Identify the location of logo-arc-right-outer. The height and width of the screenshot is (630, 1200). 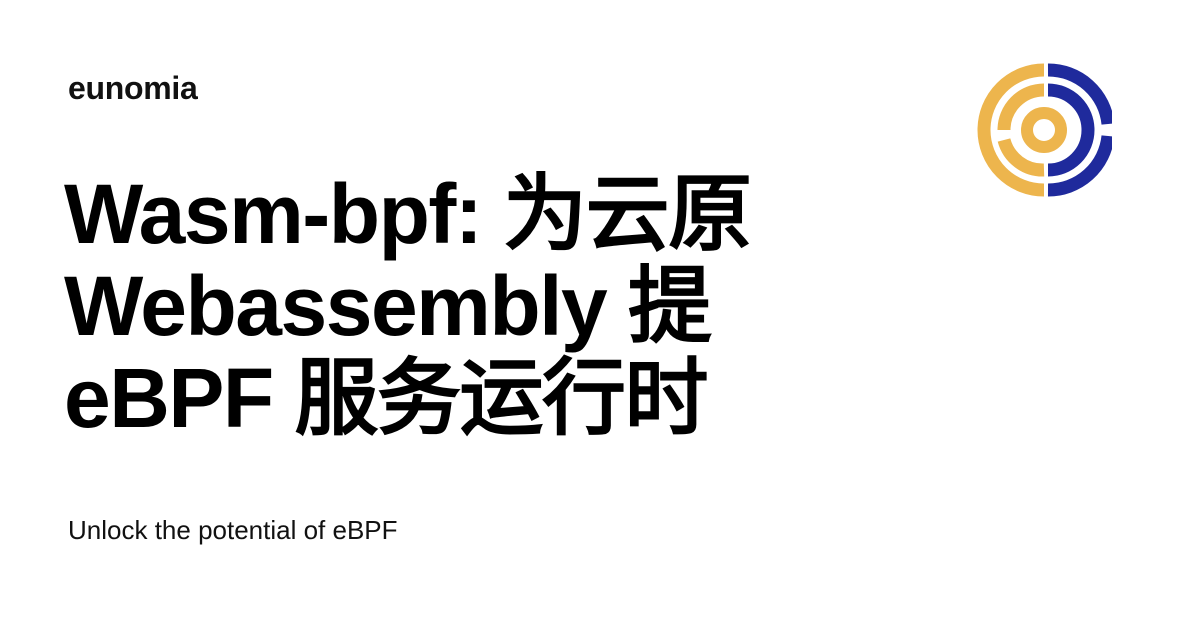
(1081, 94).